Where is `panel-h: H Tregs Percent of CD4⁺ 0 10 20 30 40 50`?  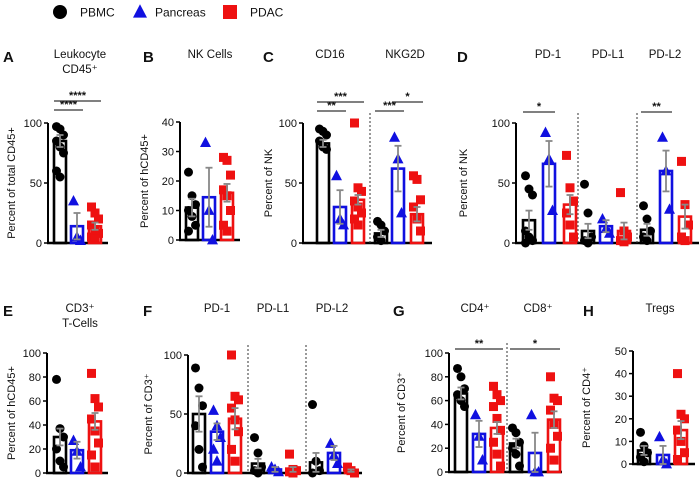
panel-h: H Tregs Percent of CD4⁺ 0 10 20 30 40 50 is located at coordinates (638, 387).